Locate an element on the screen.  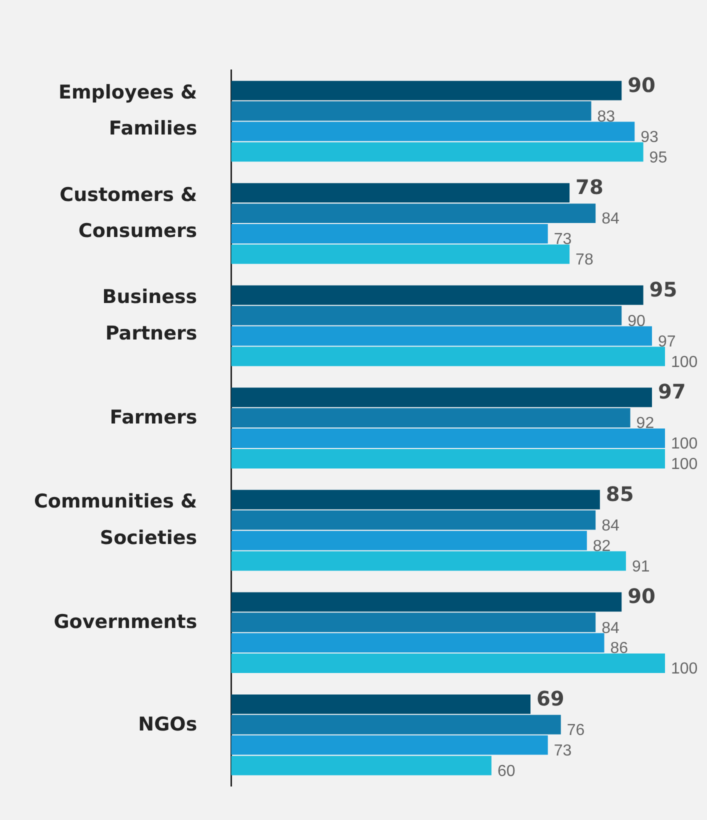
y-tick-label: Governments is located at coordinates (126, 622).